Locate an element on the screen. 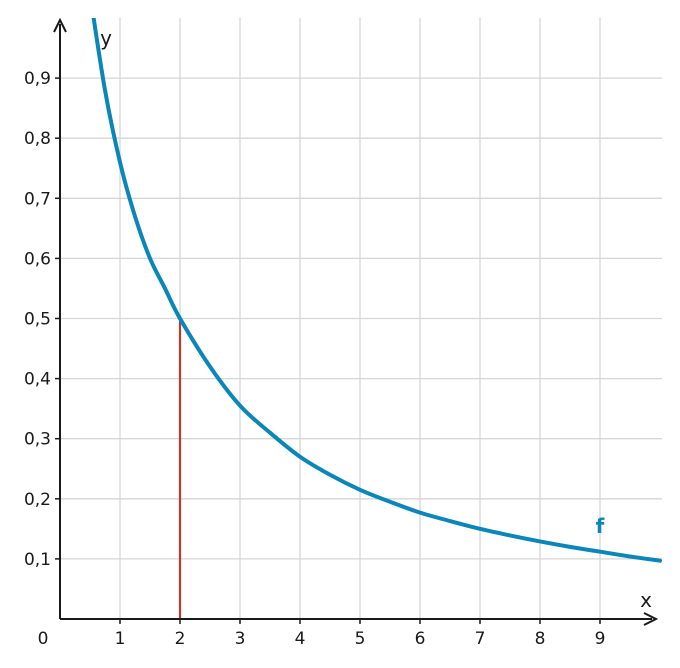 The width and height of the screenshot is (680, 668). x-tick-label: 7 is located at coordinates (480, 639).